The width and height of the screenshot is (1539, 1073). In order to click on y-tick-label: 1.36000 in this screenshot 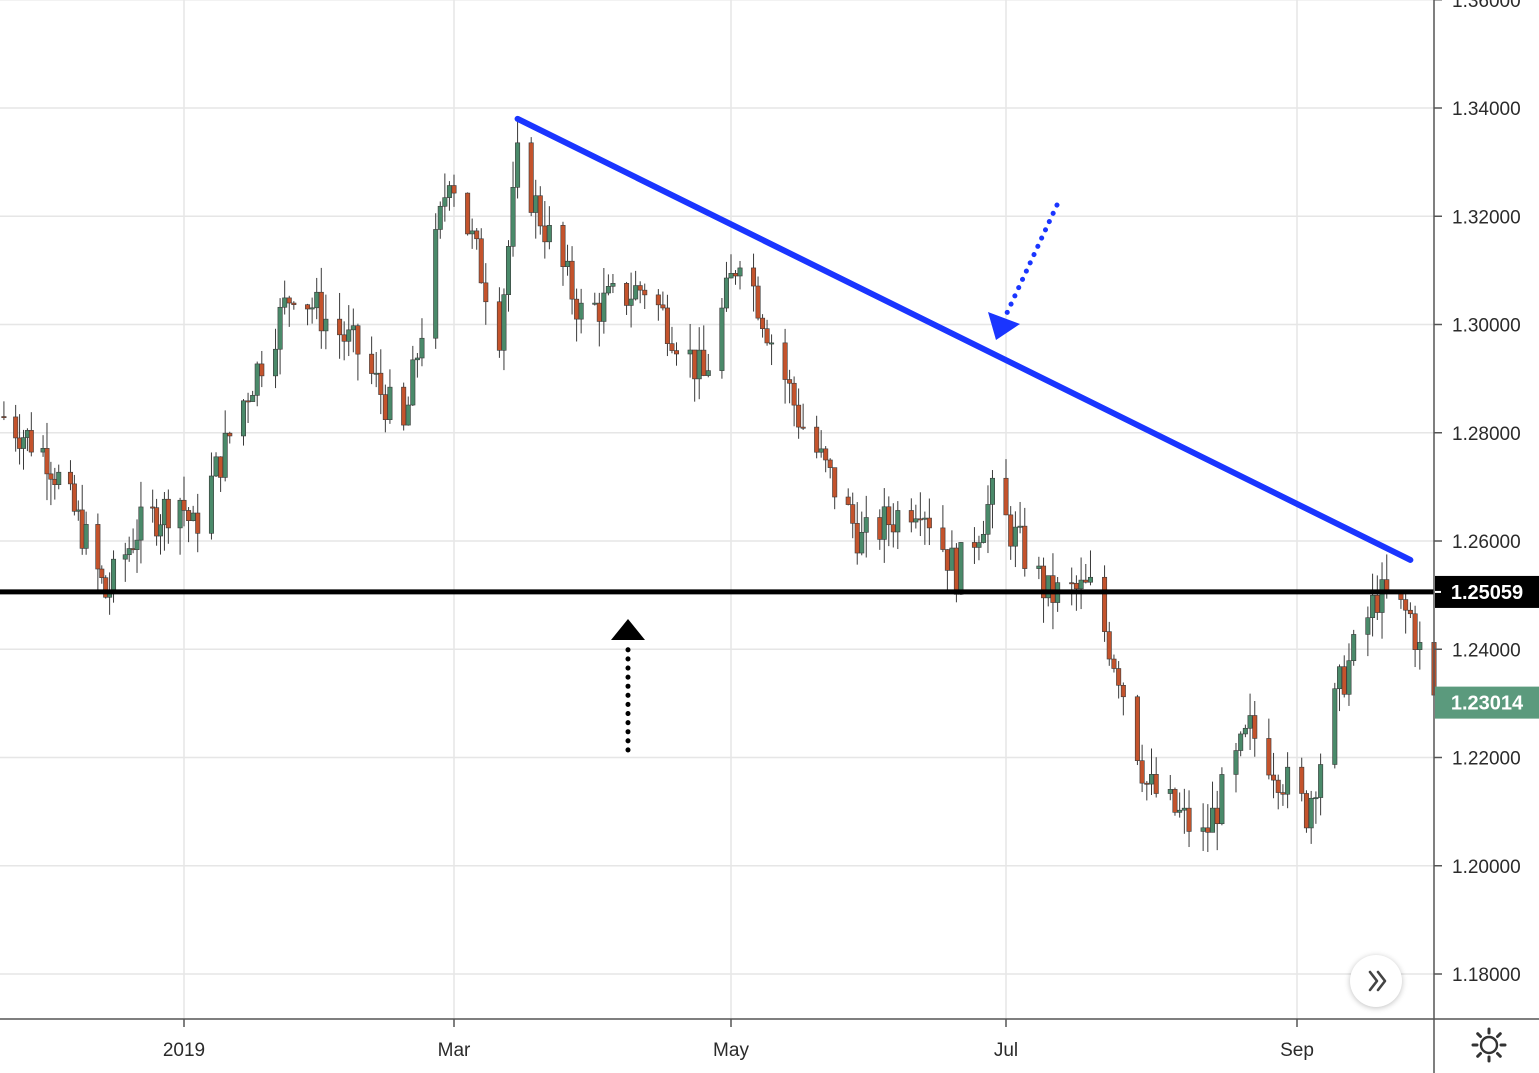, I will do `click(1486, 6)`.